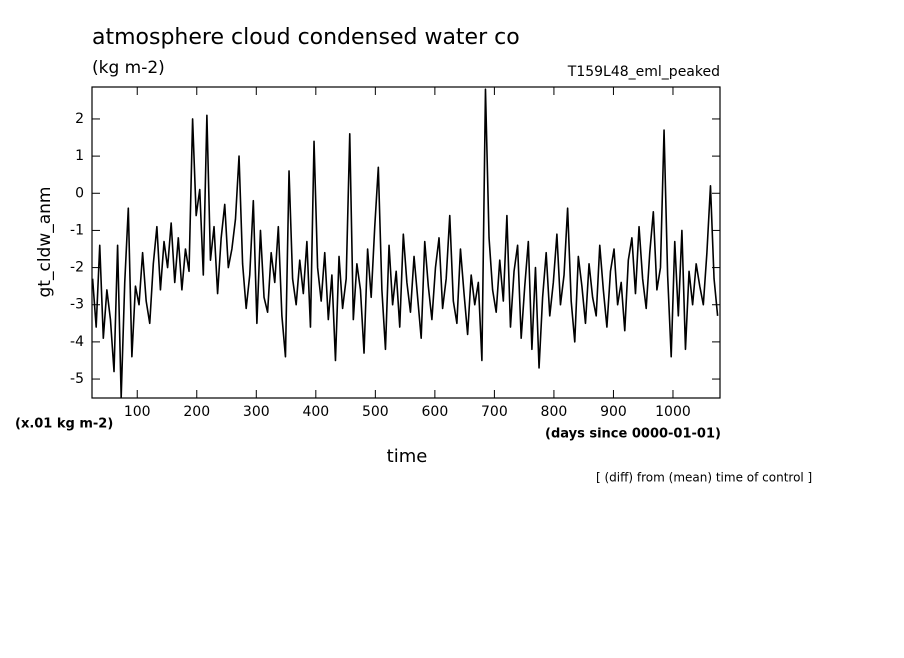 Image resolution: width=904 pixels, height=658 pixels. I want to click on y-tick-label: -1, so click(77, 230).